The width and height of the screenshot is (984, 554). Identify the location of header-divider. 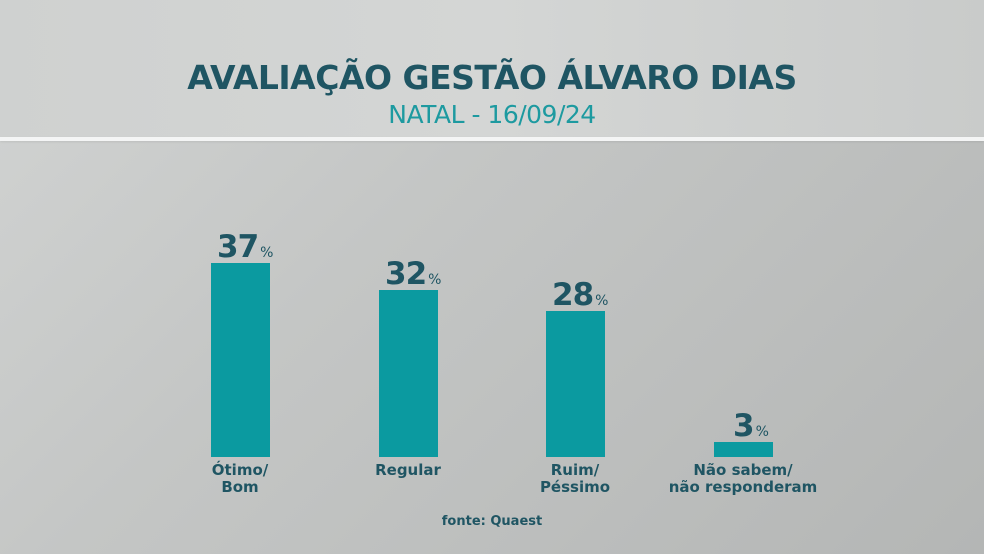
(492, 139).